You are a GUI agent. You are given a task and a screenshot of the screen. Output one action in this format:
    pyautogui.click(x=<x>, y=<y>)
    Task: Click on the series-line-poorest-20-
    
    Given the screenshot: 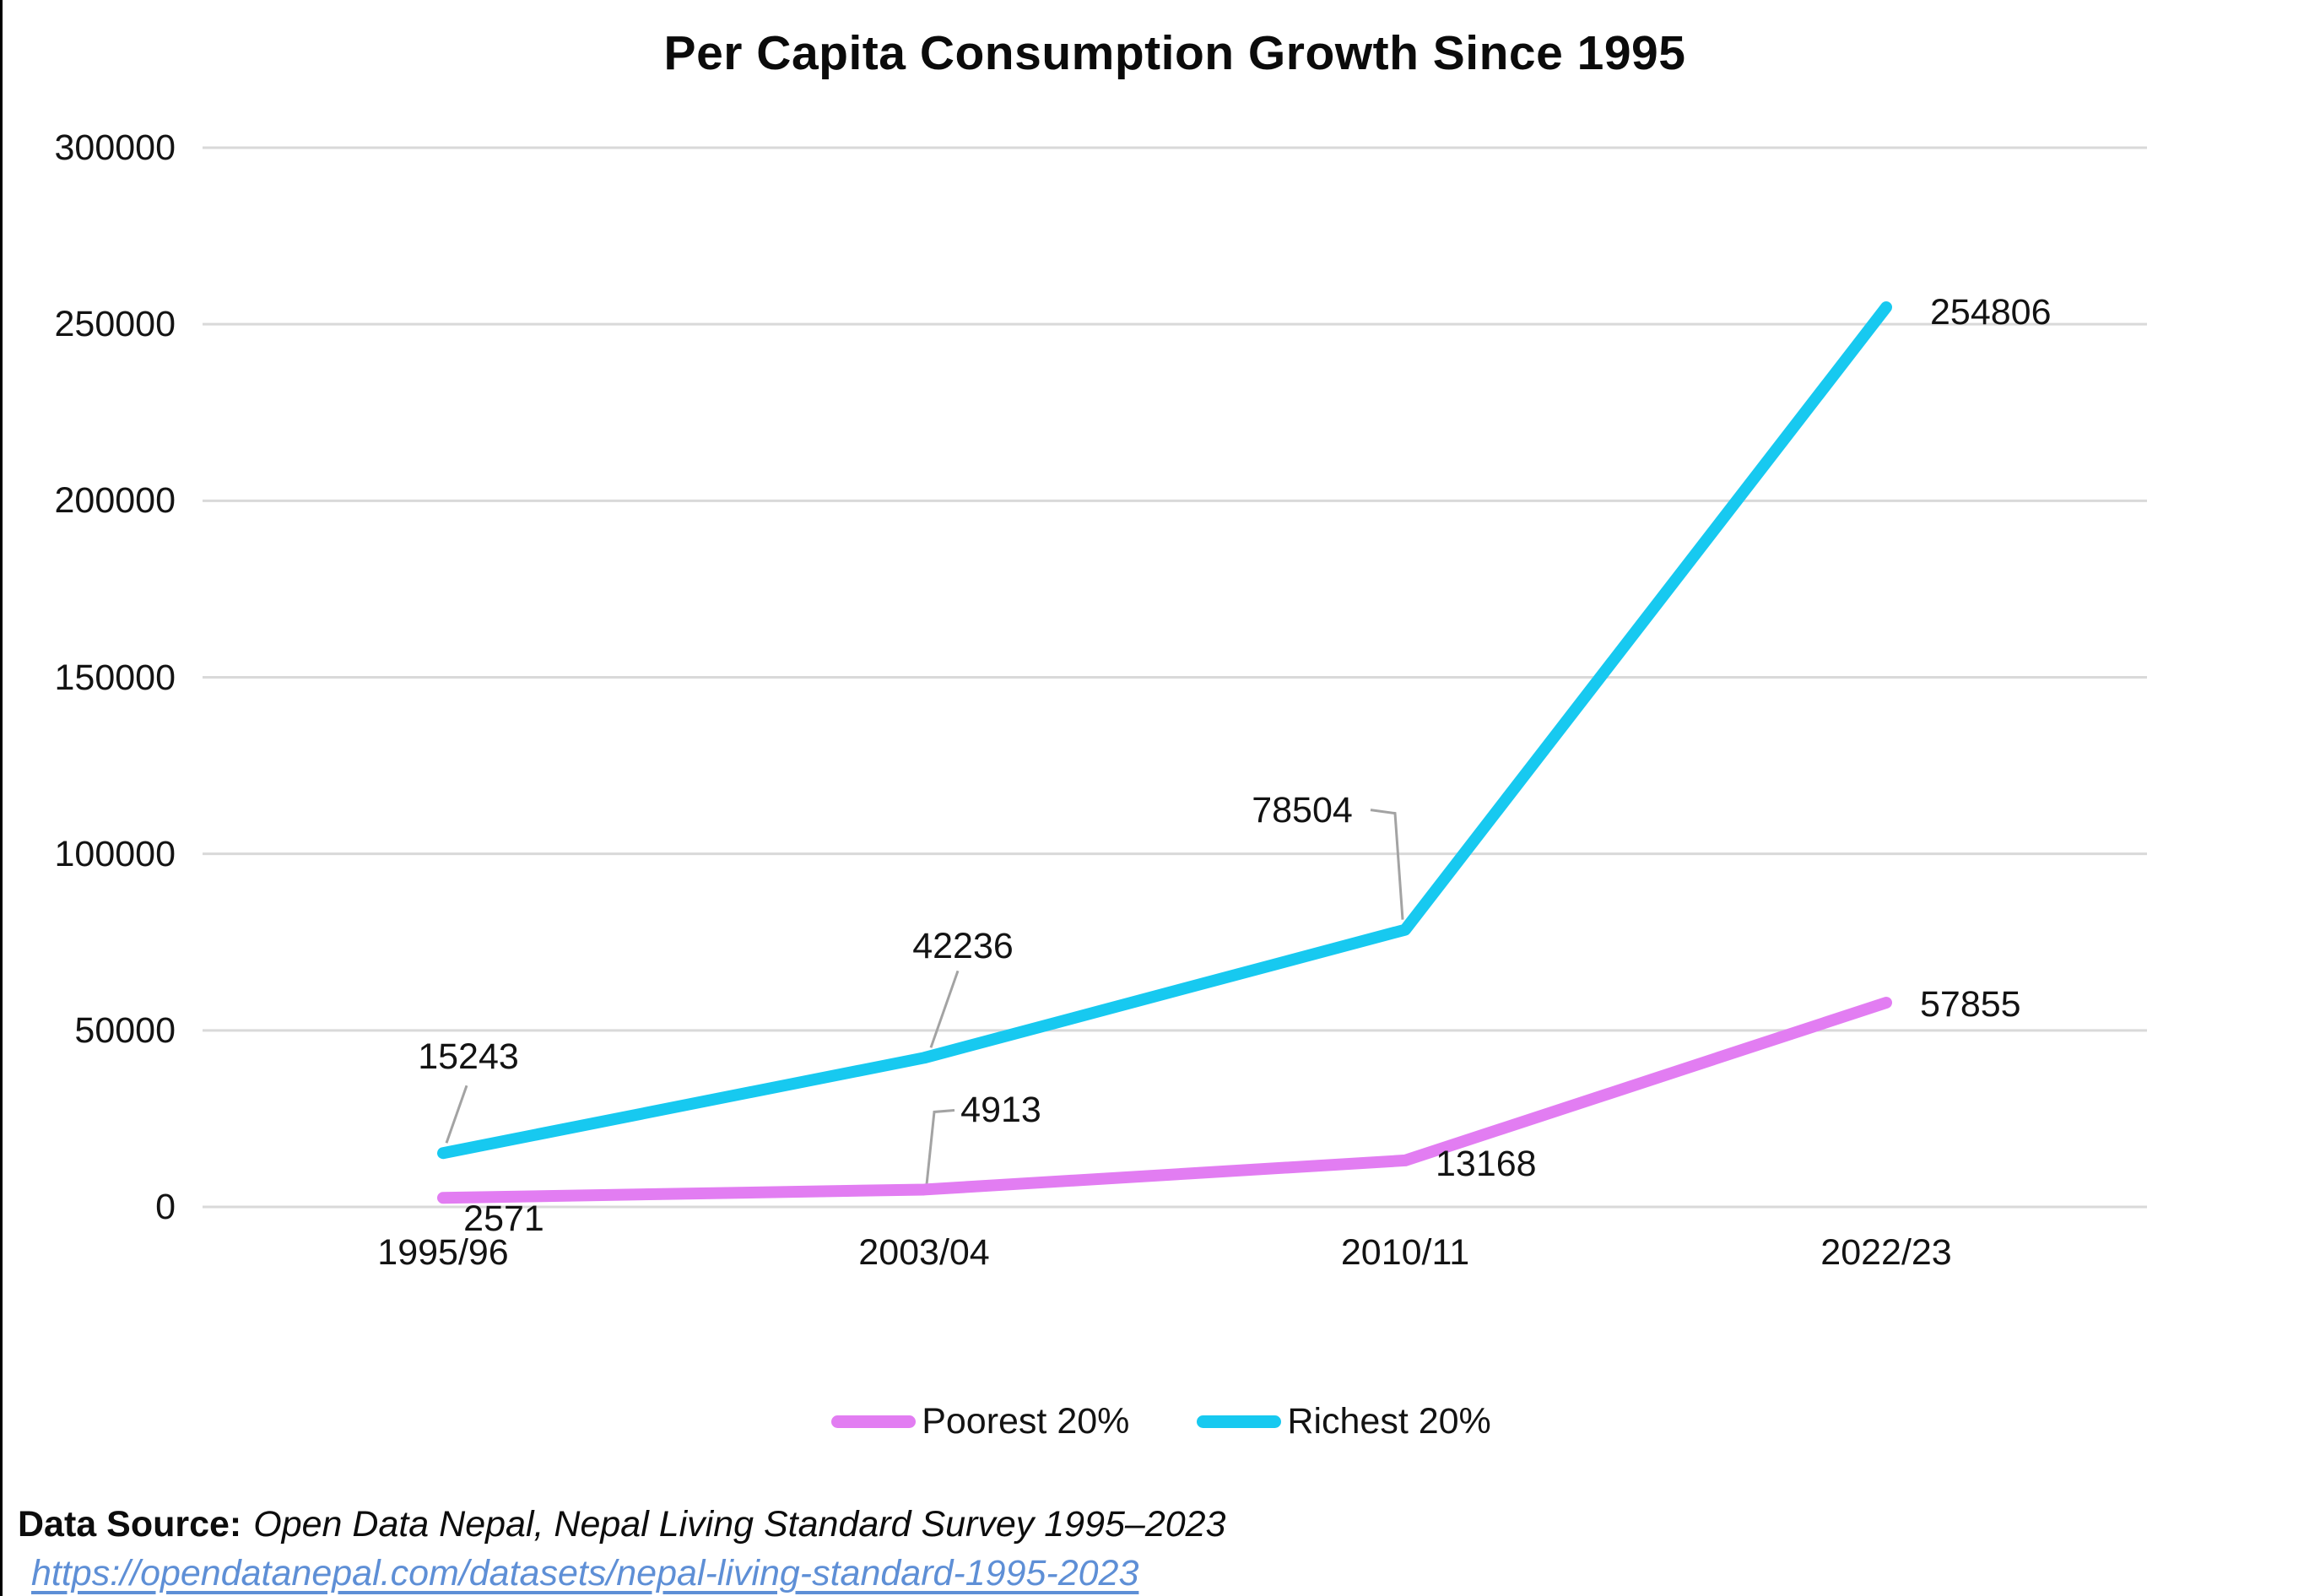 What is the action you would take?
    pyautogui.click(x=1164, y=1100)
    